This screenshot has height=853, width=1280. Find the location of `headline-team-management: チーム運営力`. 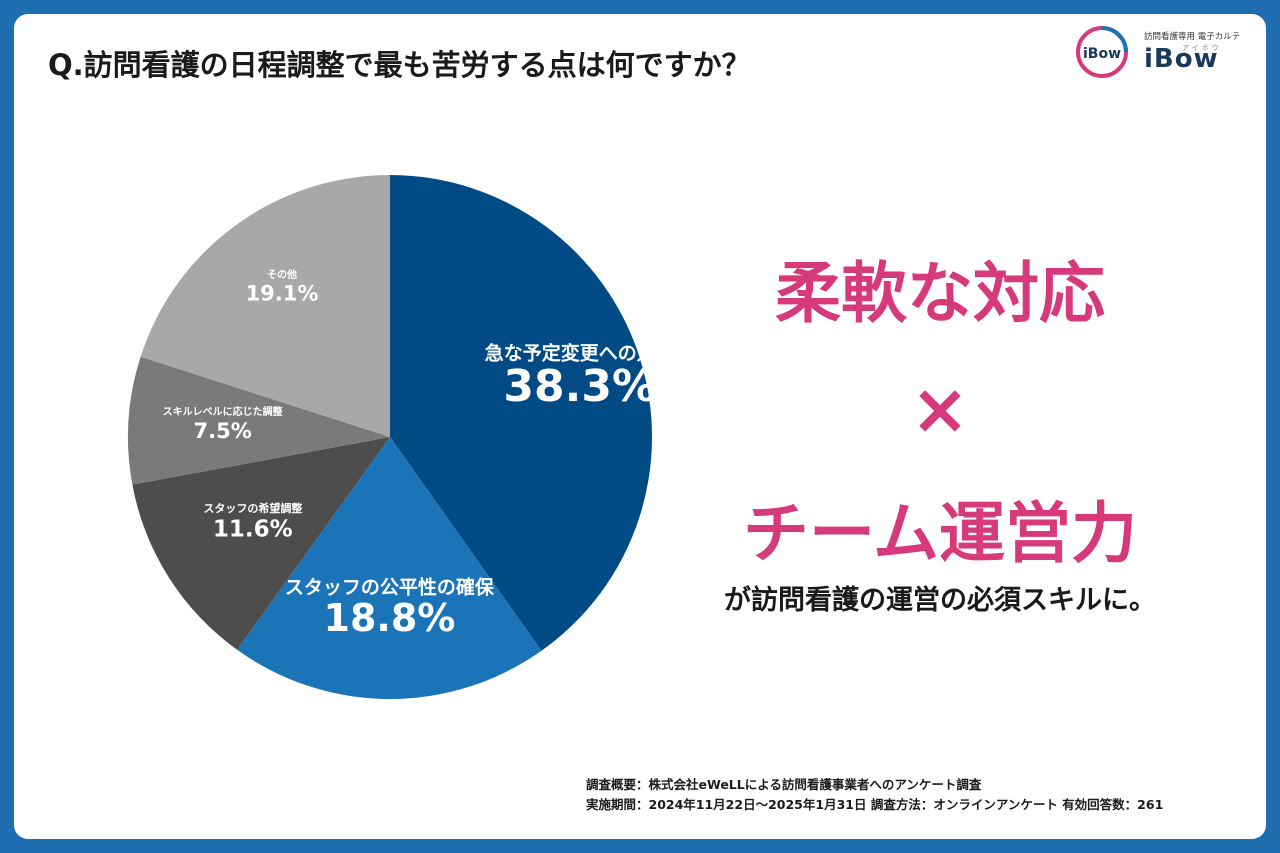

headline-team-management: チーム運営力 is located at coordinates (940, 533).